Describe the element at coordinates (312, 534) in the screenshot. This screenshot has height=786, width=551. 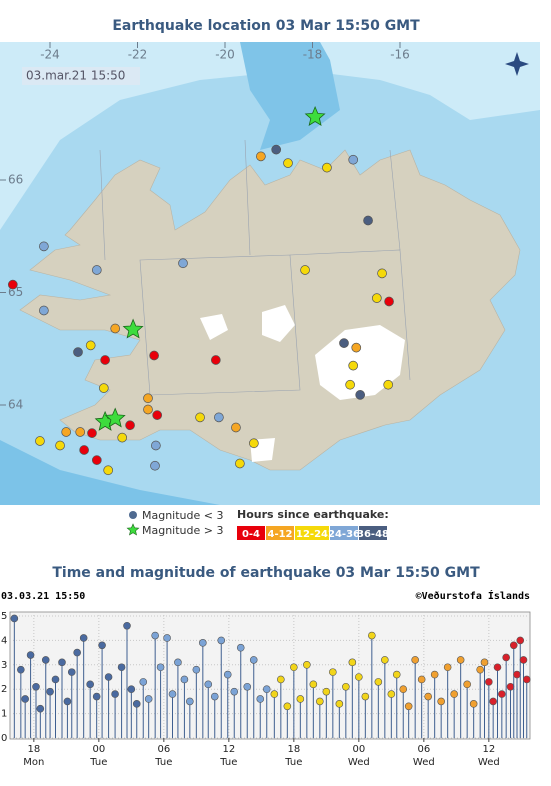
I see `legend-label: 12-24` at that location.